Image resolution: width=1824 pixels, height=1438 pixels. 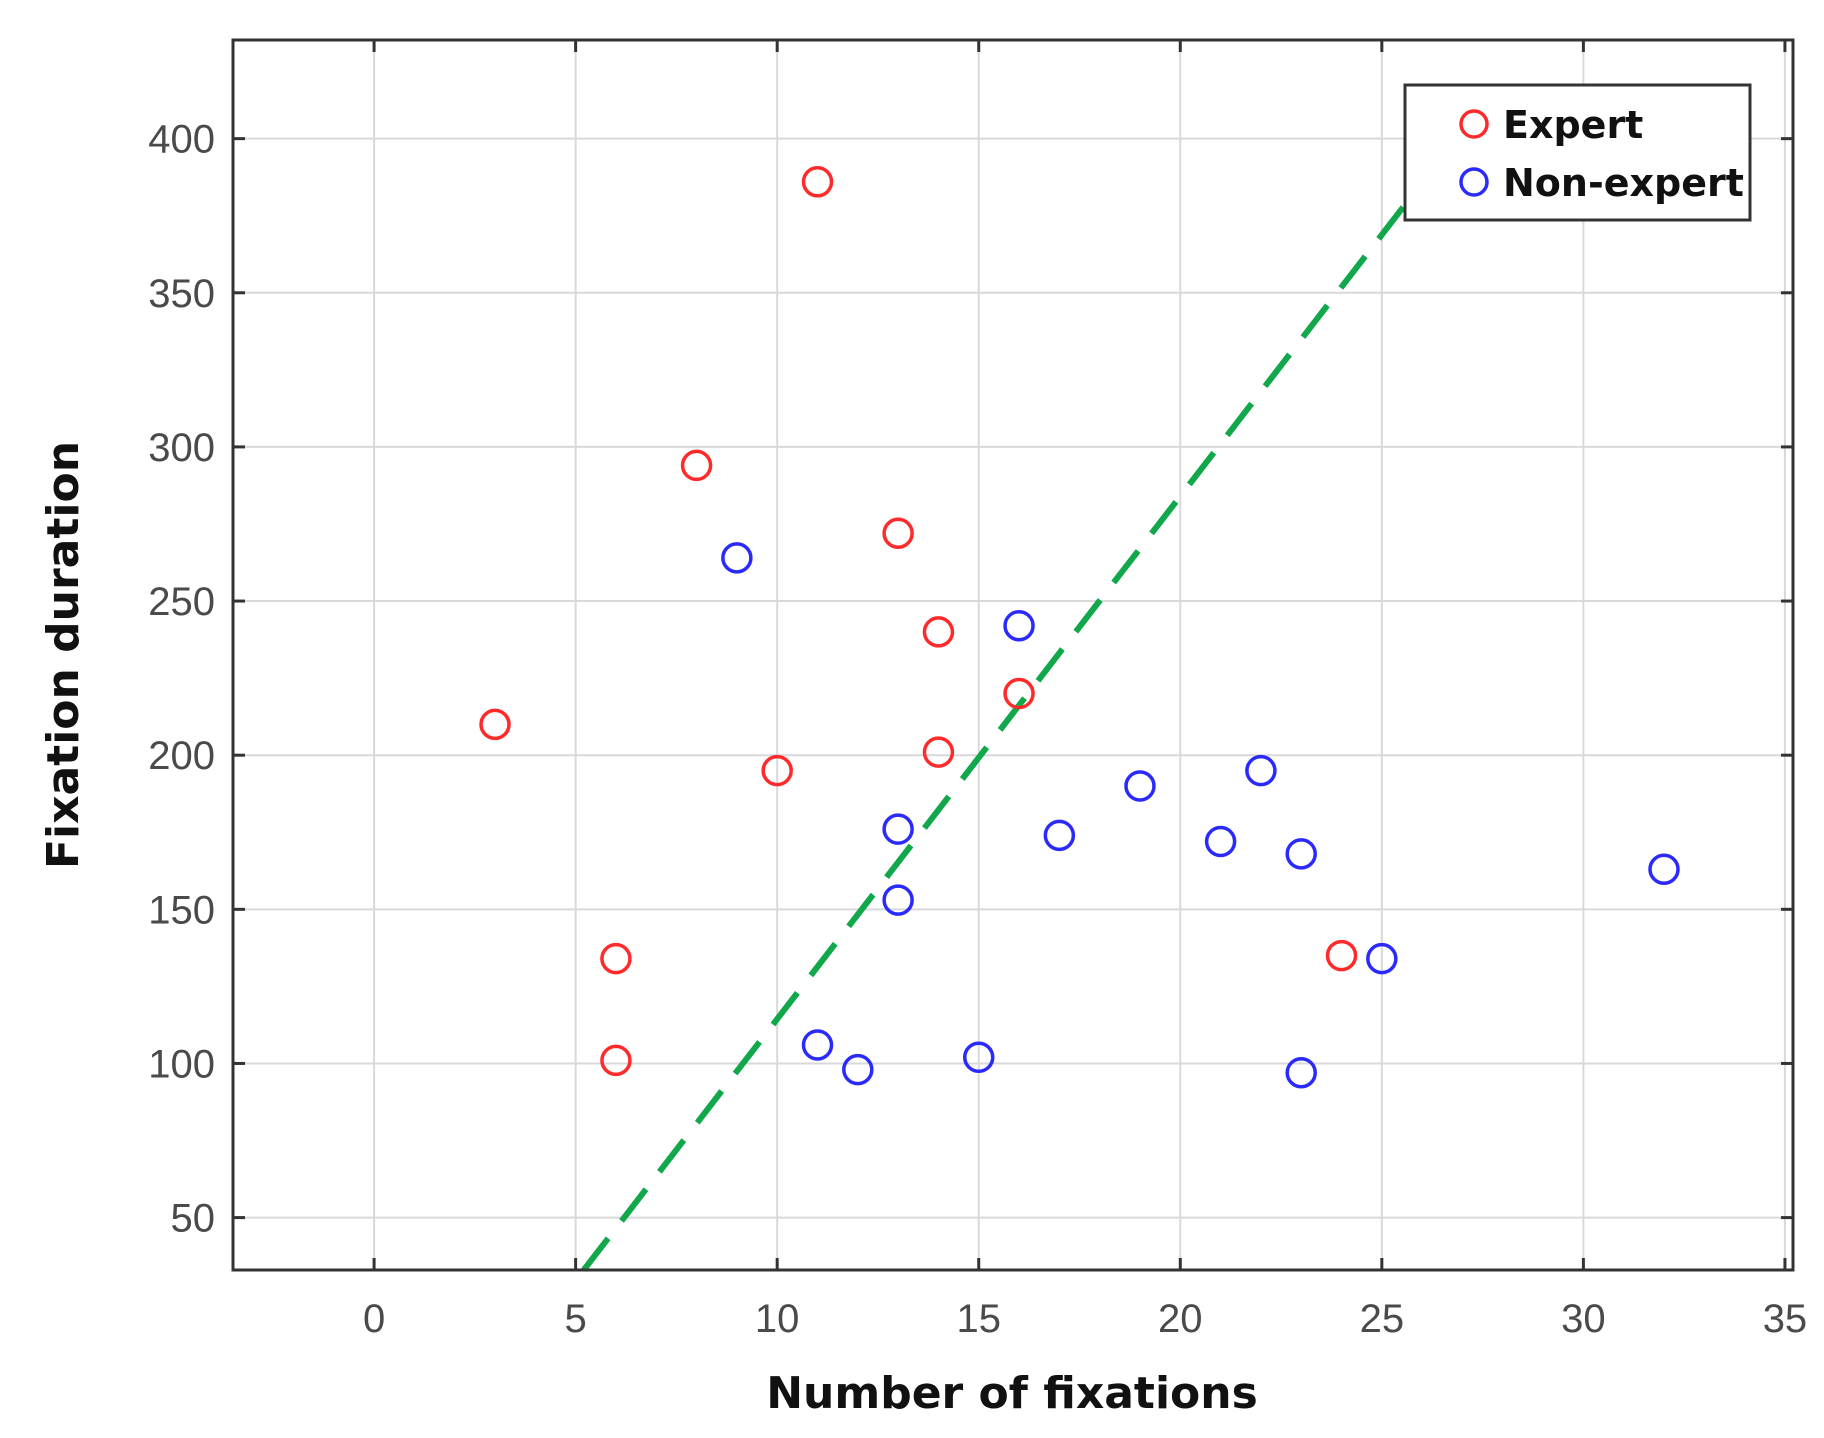 I want to click on legend-box, so click(x=1577, y=152).